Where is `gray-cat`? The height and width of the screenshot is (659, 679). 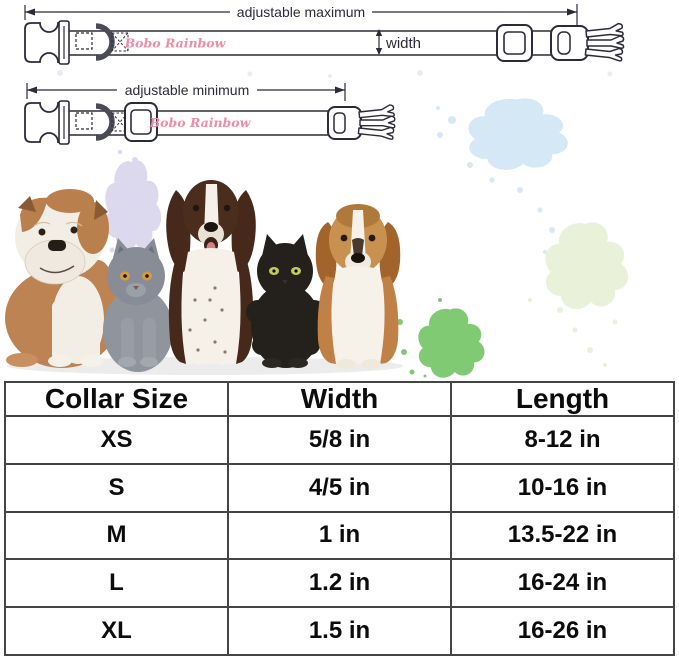
gray-cat is located at coordinates (138, 305).